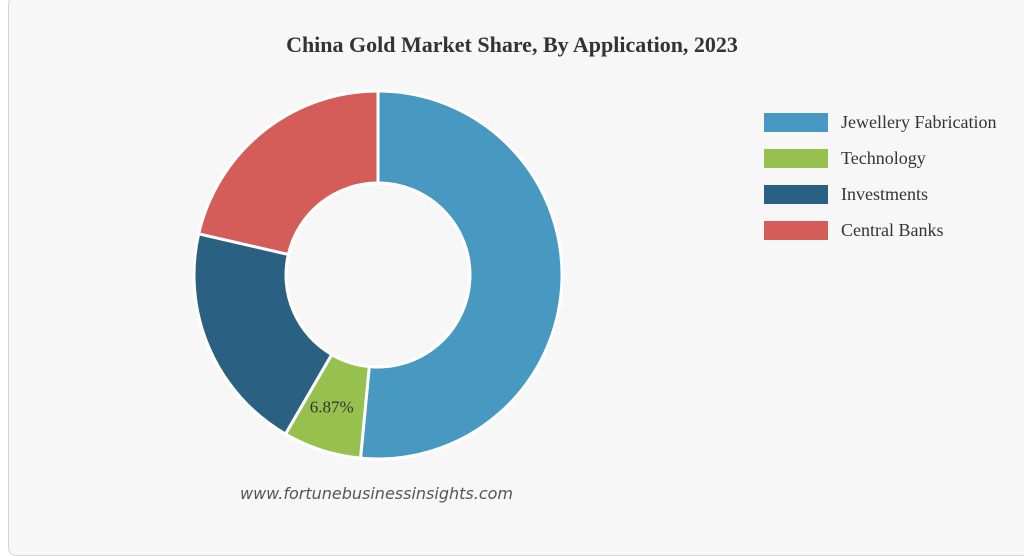  Describe the element at coordinates (919, 121) in the screenshot. I see `legend-label: Jewellery Fabrication` at that location.